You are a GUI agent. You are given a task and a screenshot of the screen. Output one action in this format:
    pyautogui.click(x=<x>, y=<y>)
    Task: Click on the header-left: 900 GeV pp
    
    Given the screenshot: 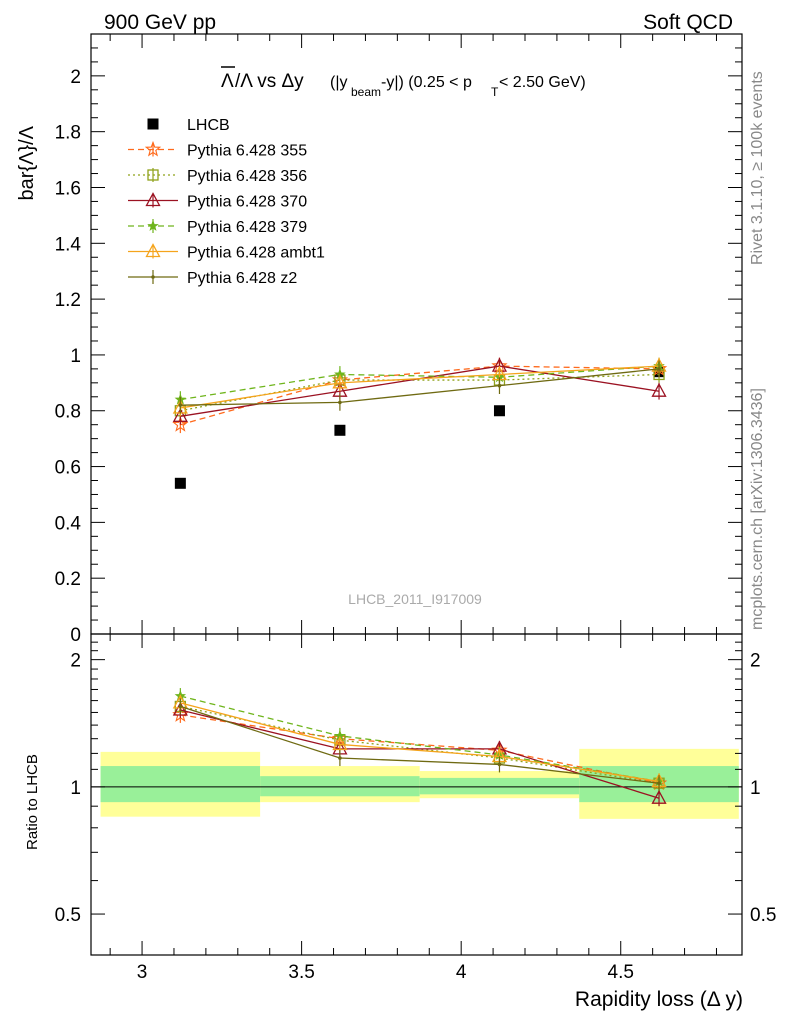 What is the action you would take?
    pyautogui.click(x=160, y=22)
    